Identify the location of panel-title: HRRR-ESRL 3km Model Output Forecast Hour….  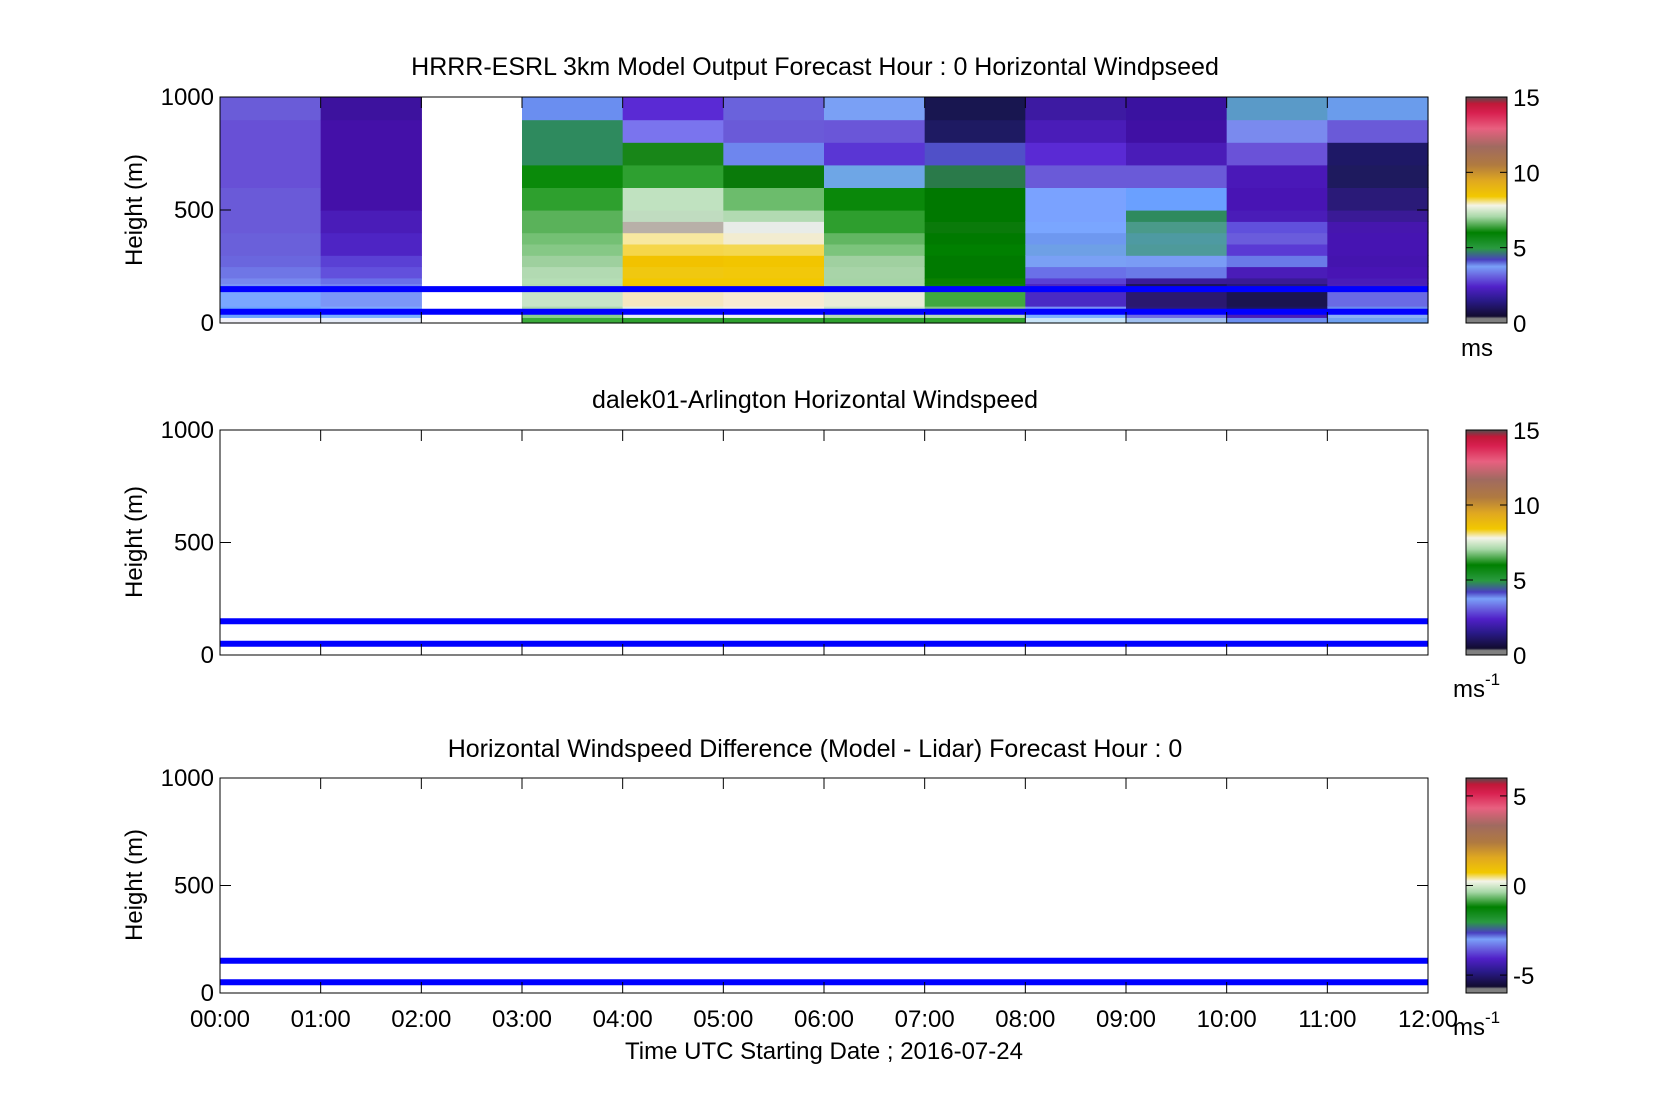
(815, 67).